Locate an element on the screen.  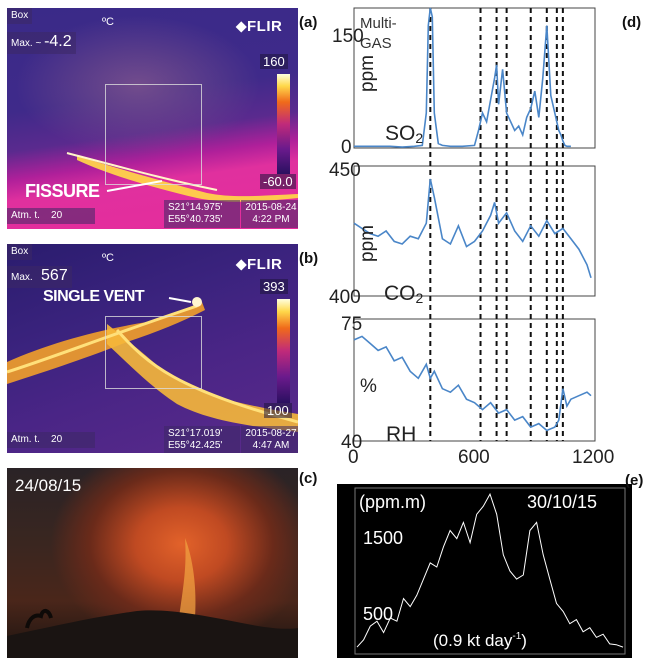
rh-ytick-top: 75 is located at coordinates (351, 324).